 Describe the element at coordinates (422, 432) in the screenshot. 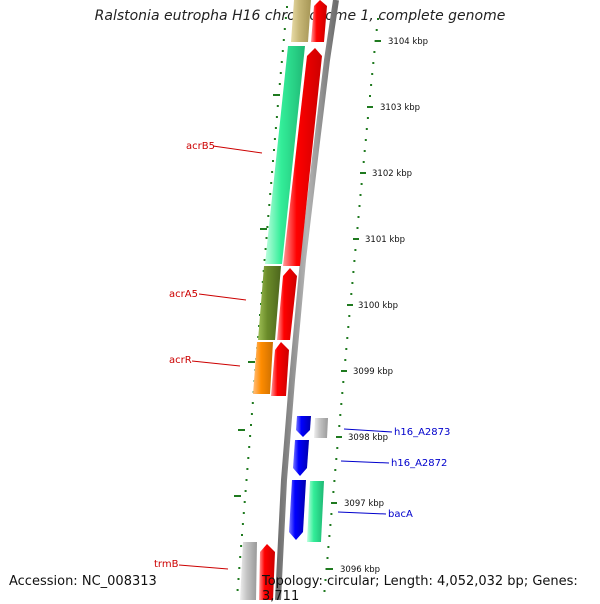

I see `gene-label-h16_A2873: h16_A2873` at that location.